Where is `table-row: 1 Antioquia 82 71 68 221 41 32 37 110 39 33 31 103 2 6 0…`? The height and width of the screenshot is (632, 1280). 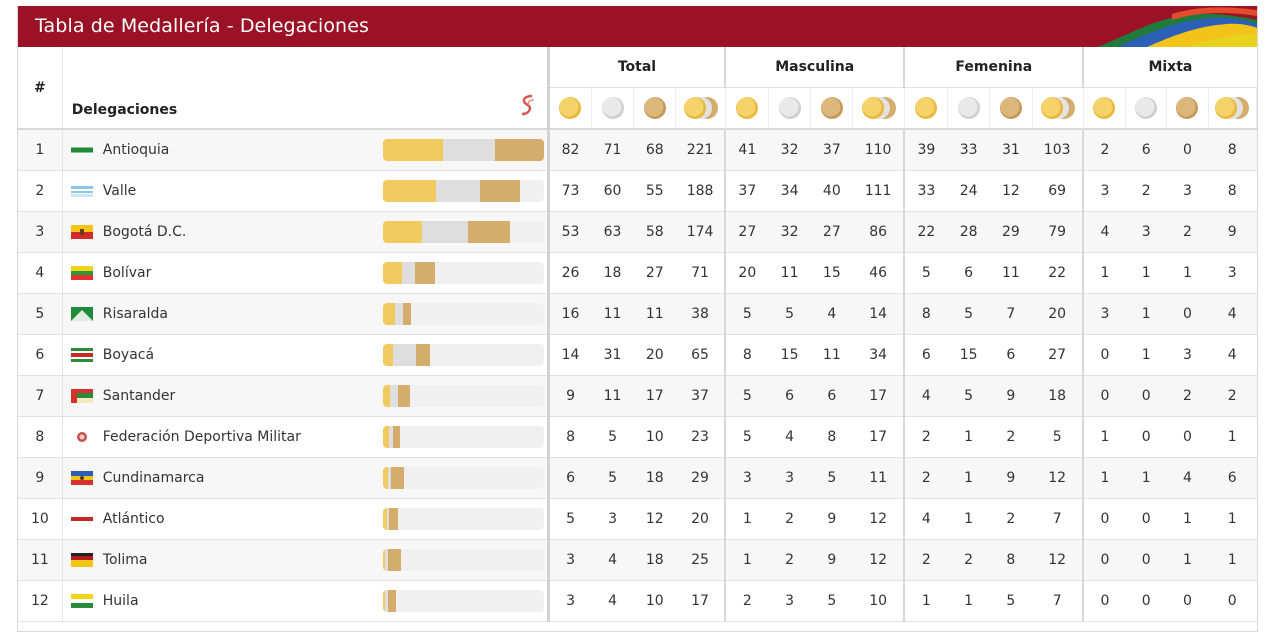 table-row: 1 Antioquia 82 71 68 221 41 32 37 110 39 33 31 103 2 6 0… is located at coordinates (637, 150).